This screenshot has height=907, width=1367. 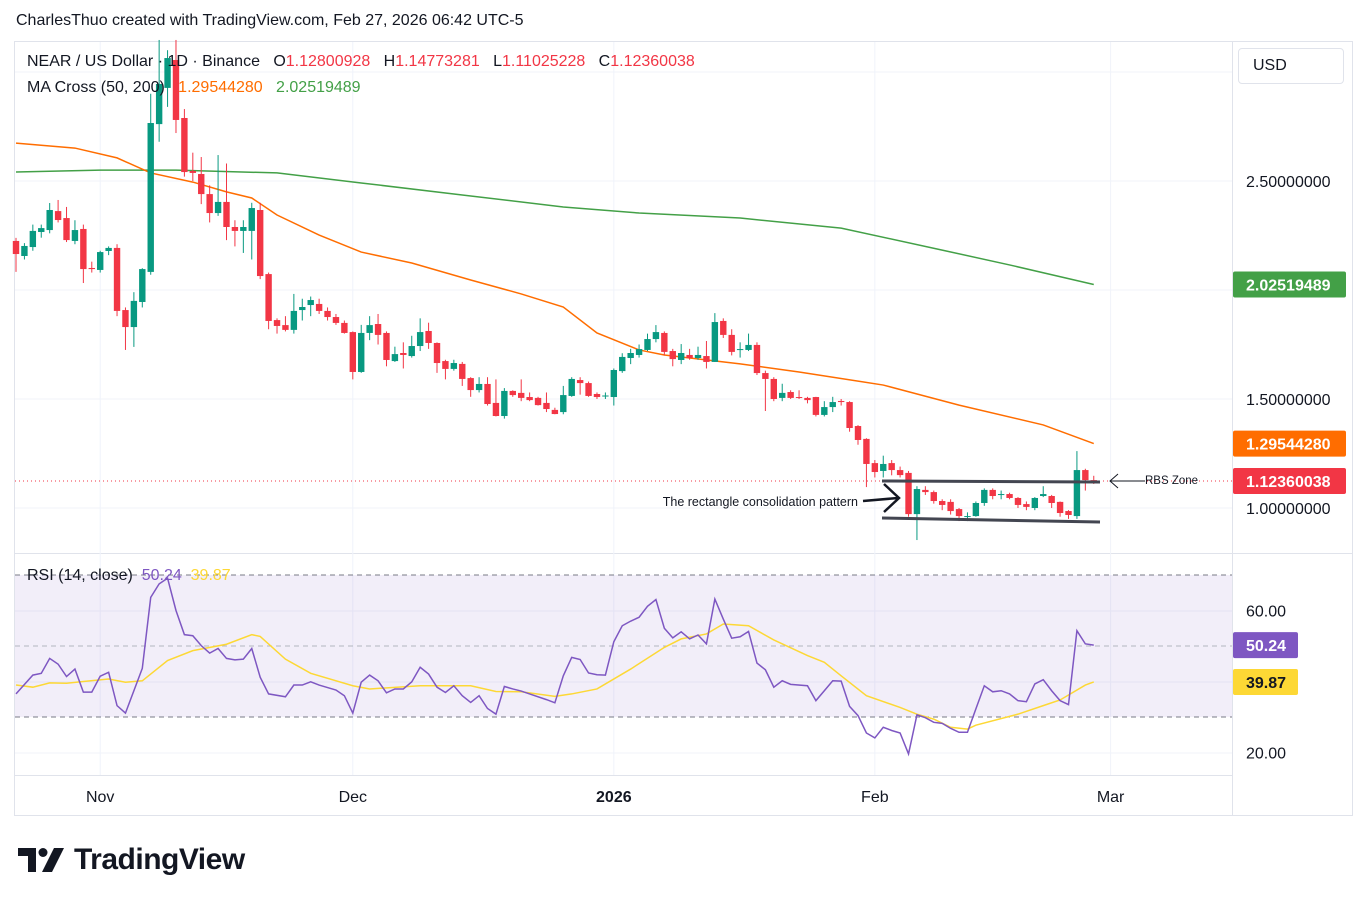 I want to click on rsi-title: RSI (14, close), so click(x=80, y=575).